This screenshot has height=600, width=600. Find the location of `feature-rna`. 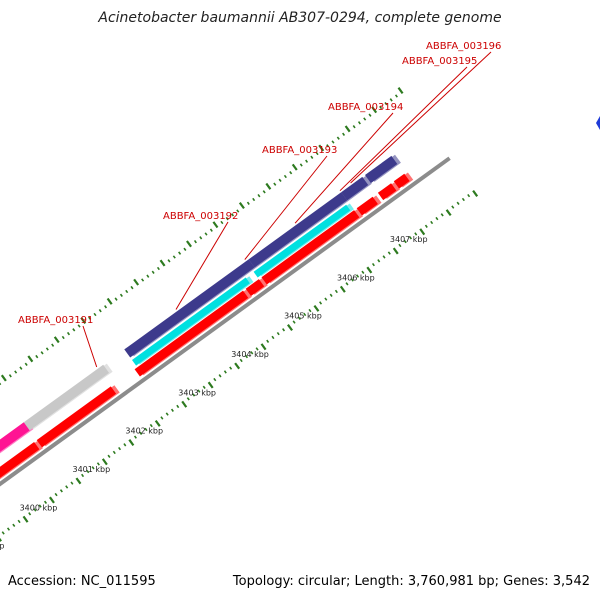

feature-rna is located at coordinates (17, 437).